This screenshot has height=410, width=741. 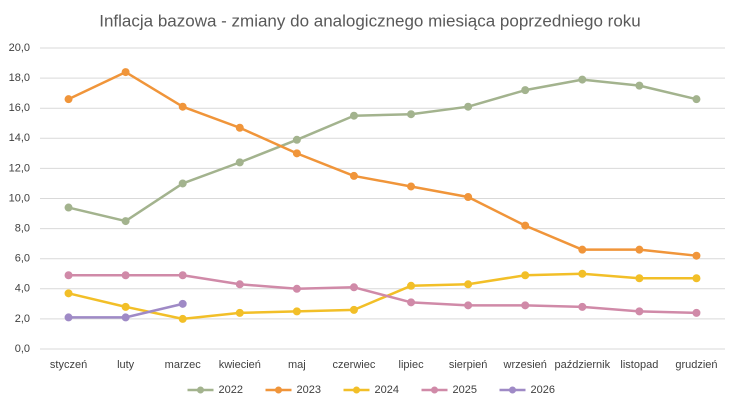 What do you see at coordinates (543, 390) in the screenshot?
I see `legend-label: 2026` at bounding box center [543, 390].